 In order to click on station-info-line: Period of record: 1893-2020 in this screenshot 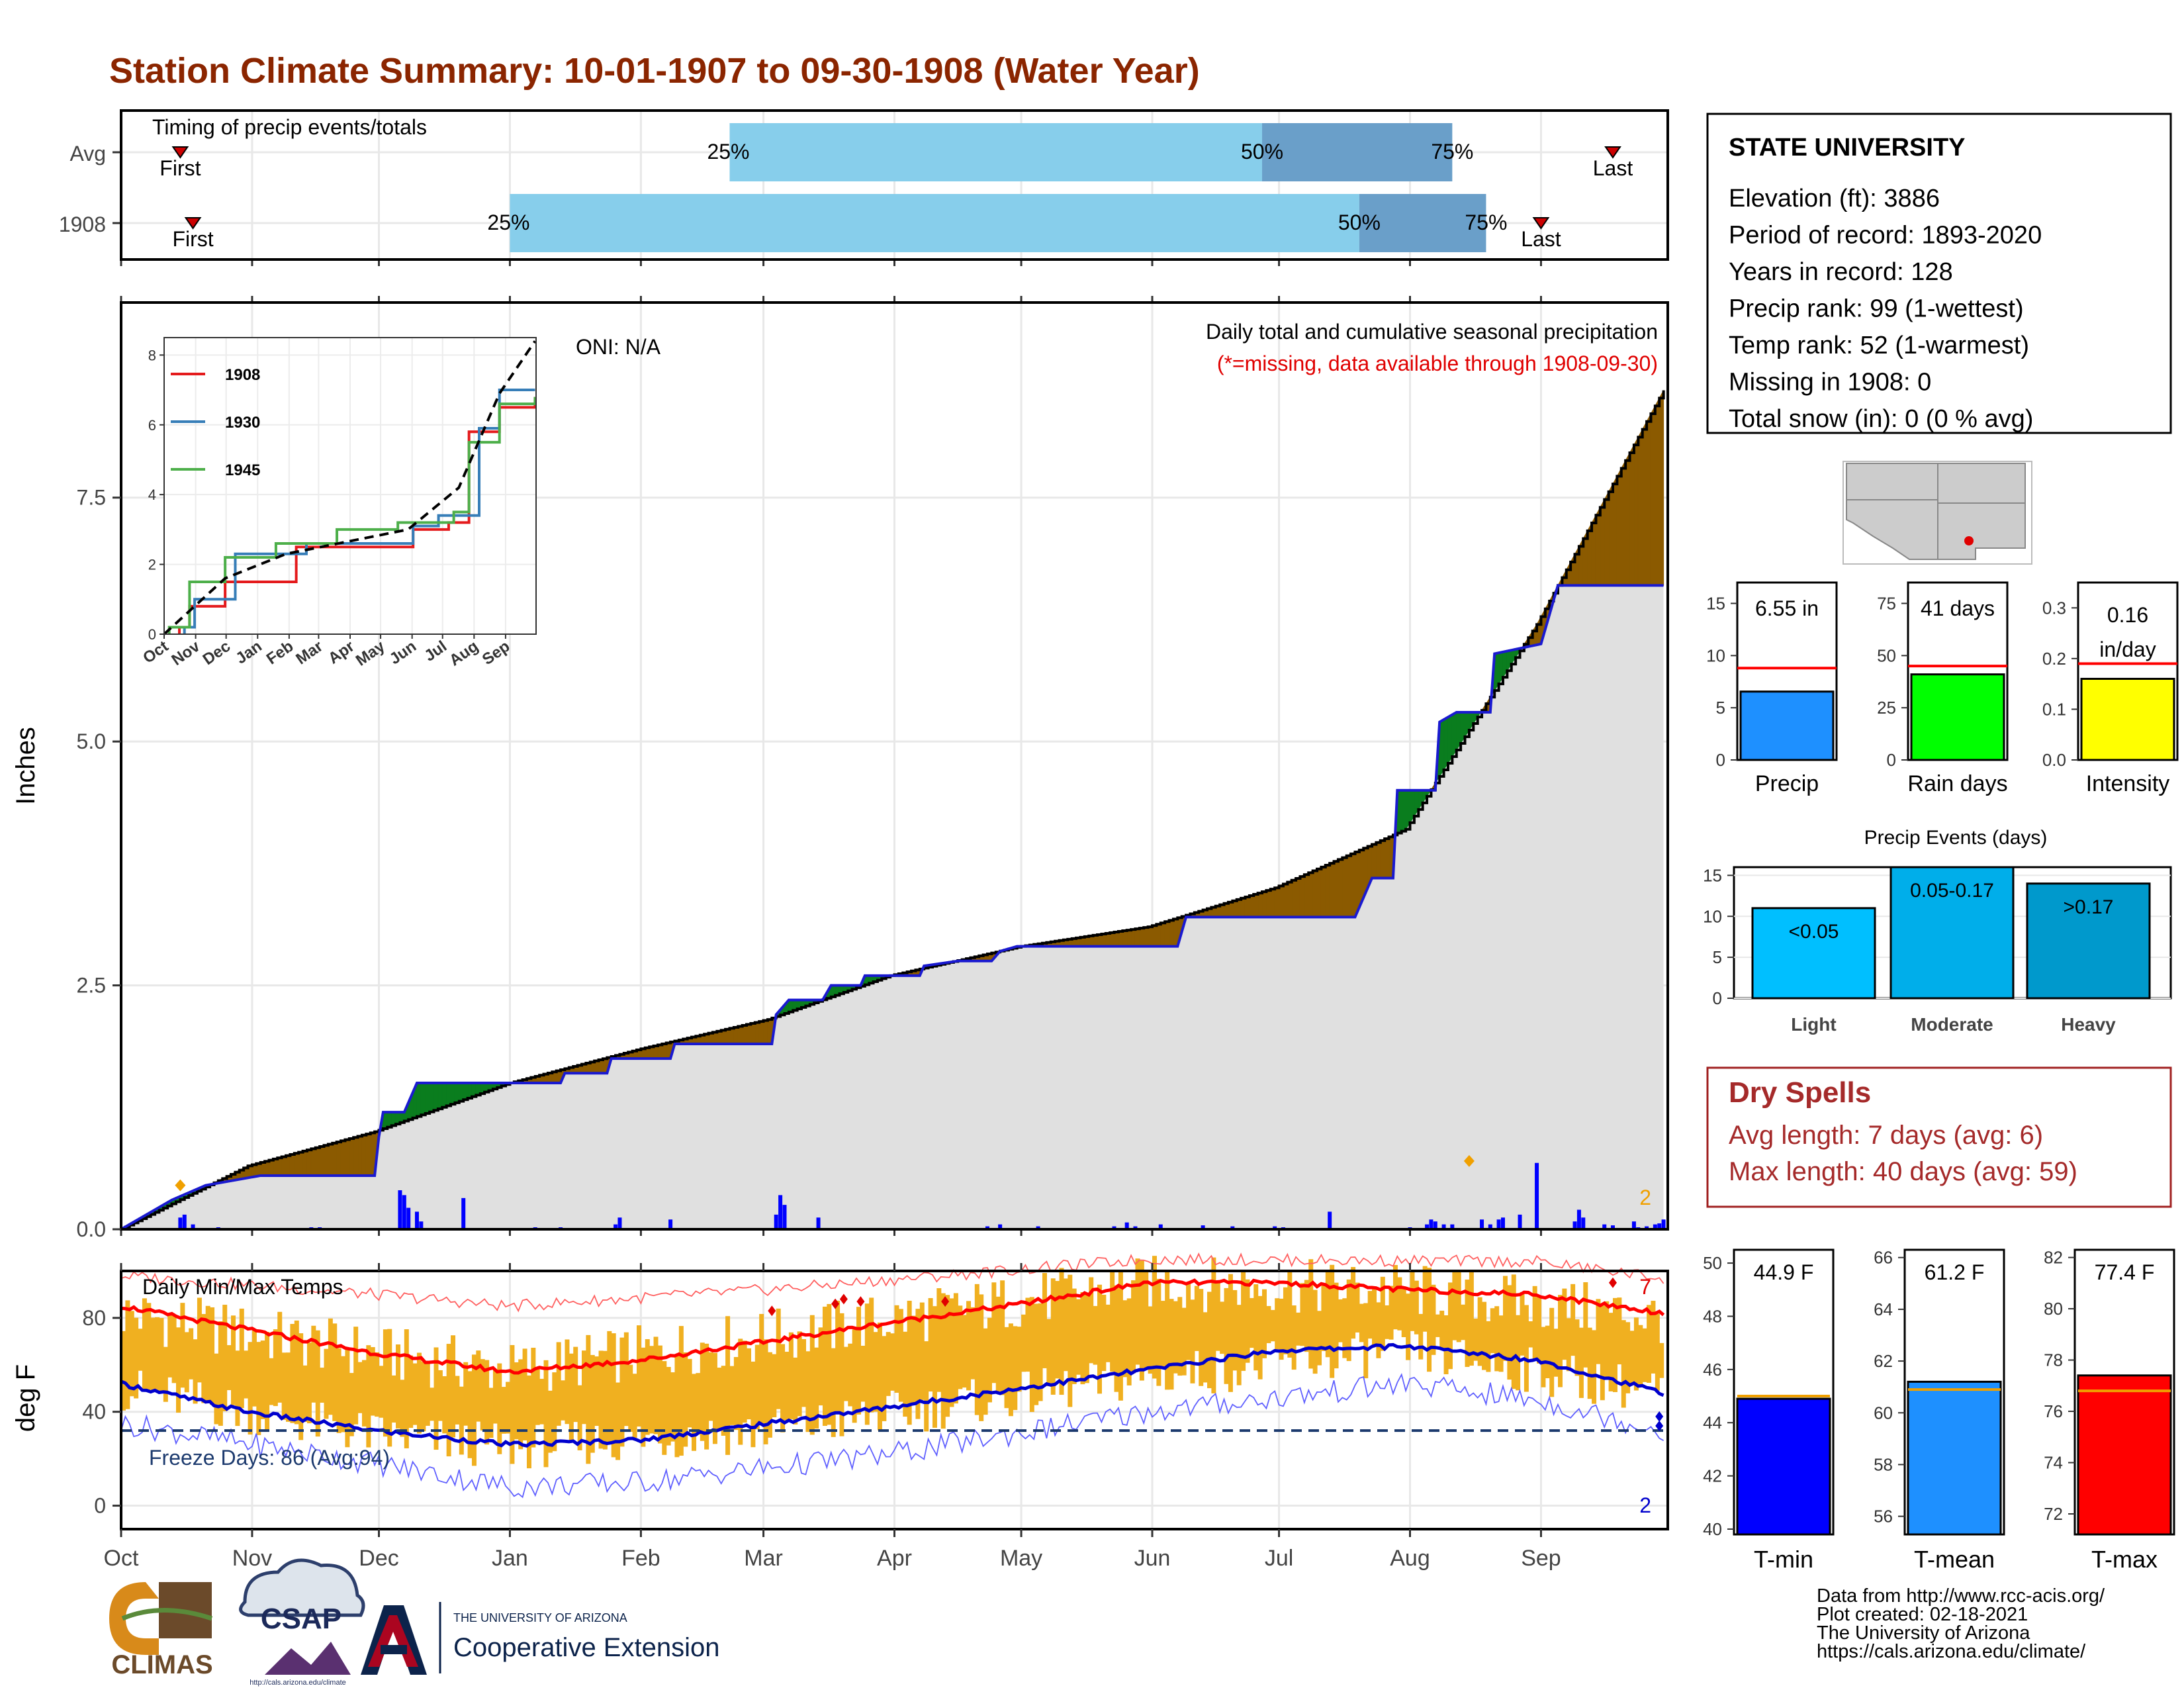, I will do `click(1885, 236)`.